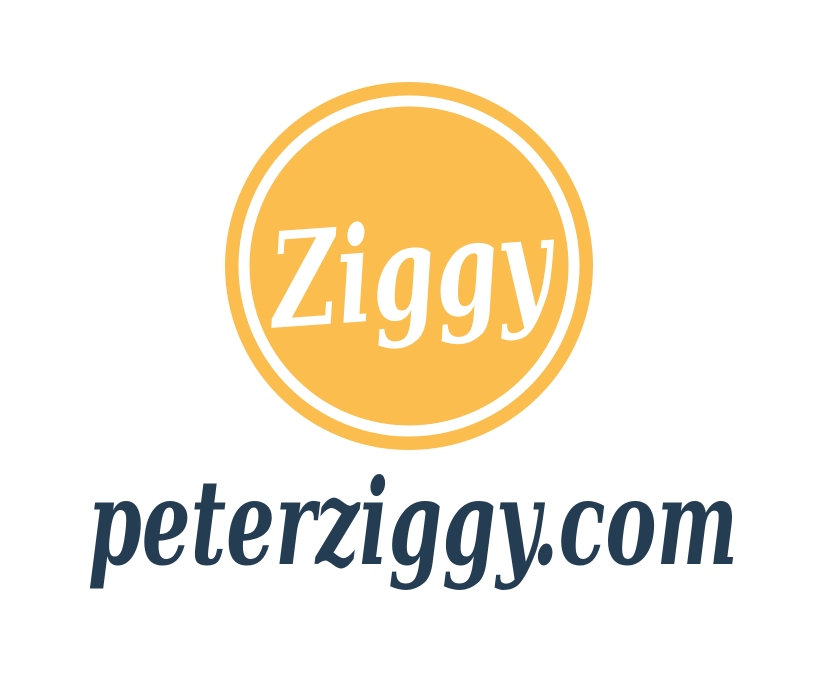 The height and width of the screenshot is (699, 826). Describe the element at coordinates (411, 272) in the screenshot. I see `badge-text: Ziggy` at that location.